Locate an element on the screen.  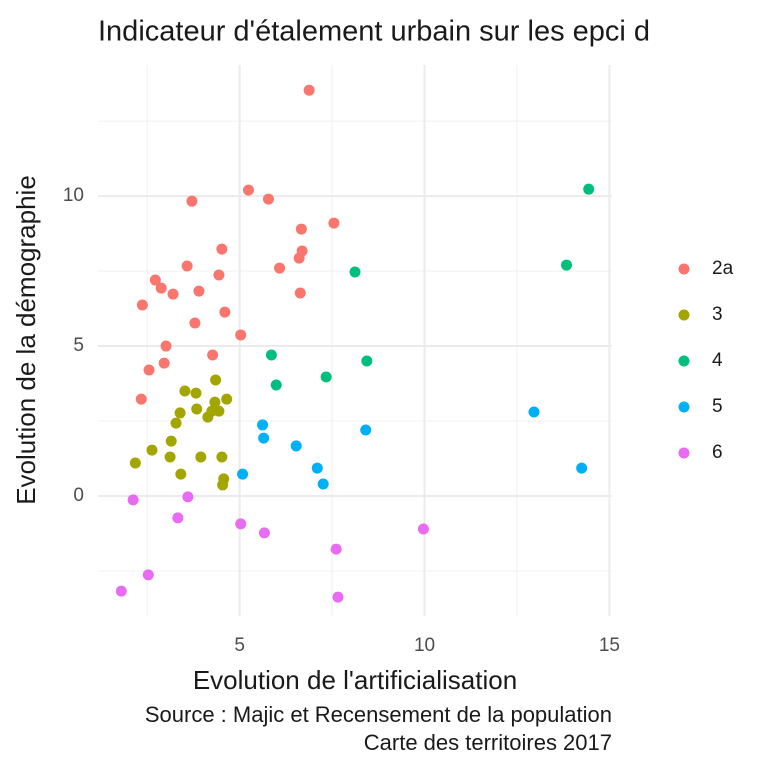
y-tick-label: 10 is located at coordinates (73, 195).